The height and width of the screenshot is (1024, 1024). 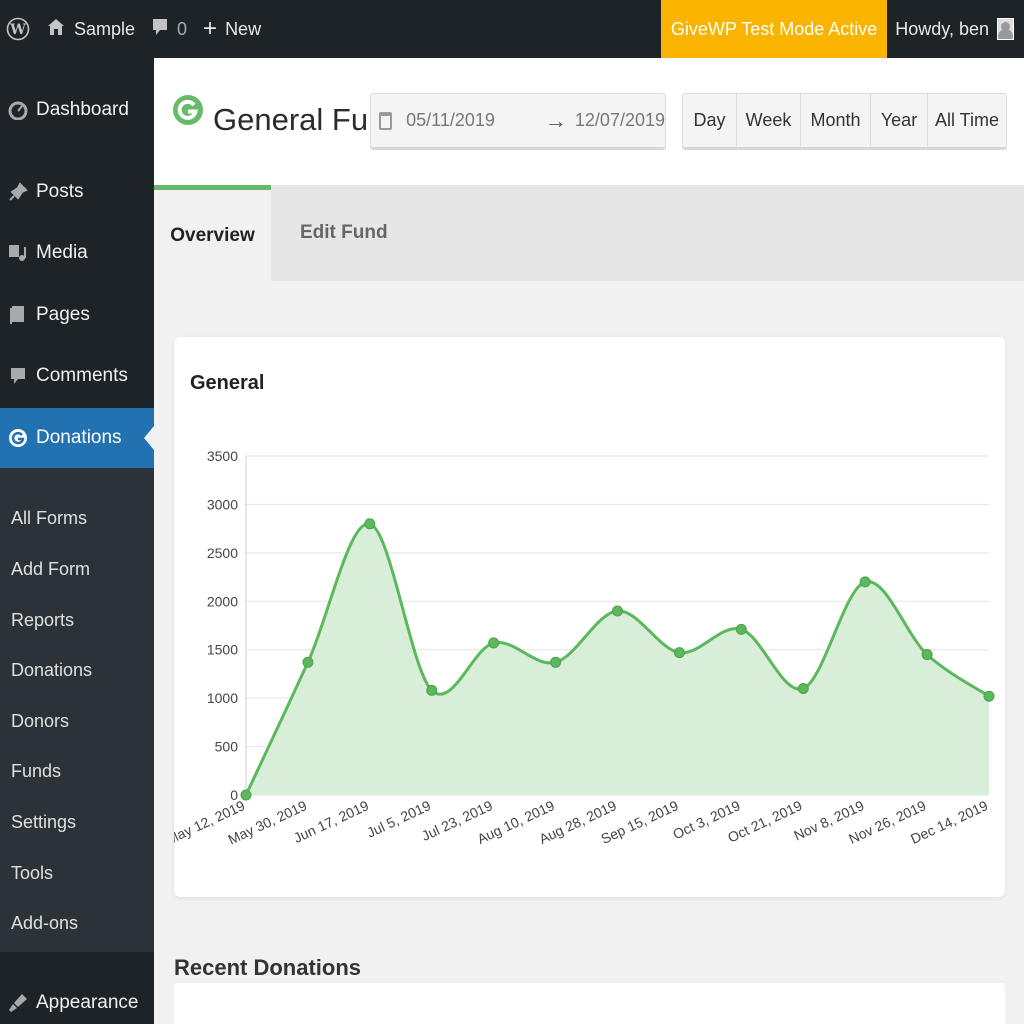 I want to click on tab-edit-fund: Edit Fund, so click(x=344, y=232).